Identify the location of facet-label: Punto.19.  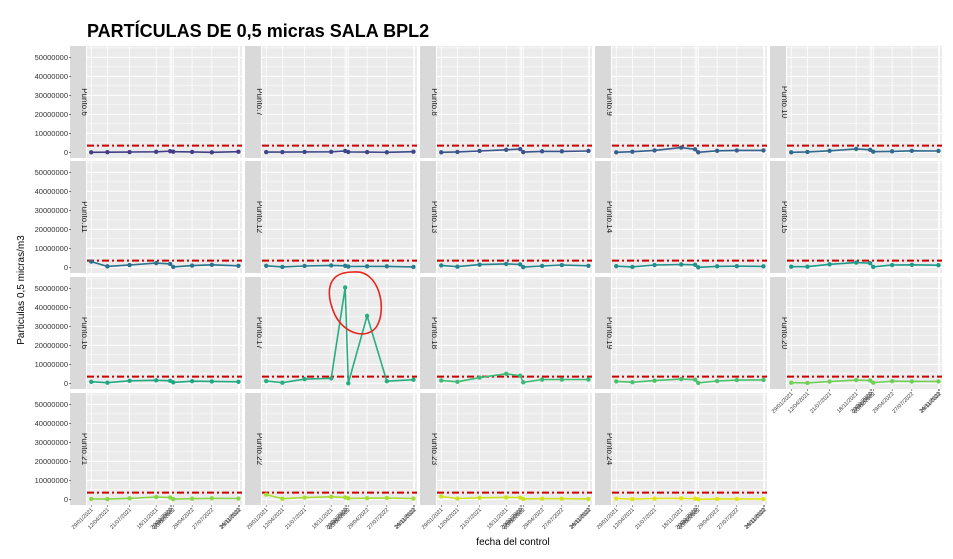
(609, 333).